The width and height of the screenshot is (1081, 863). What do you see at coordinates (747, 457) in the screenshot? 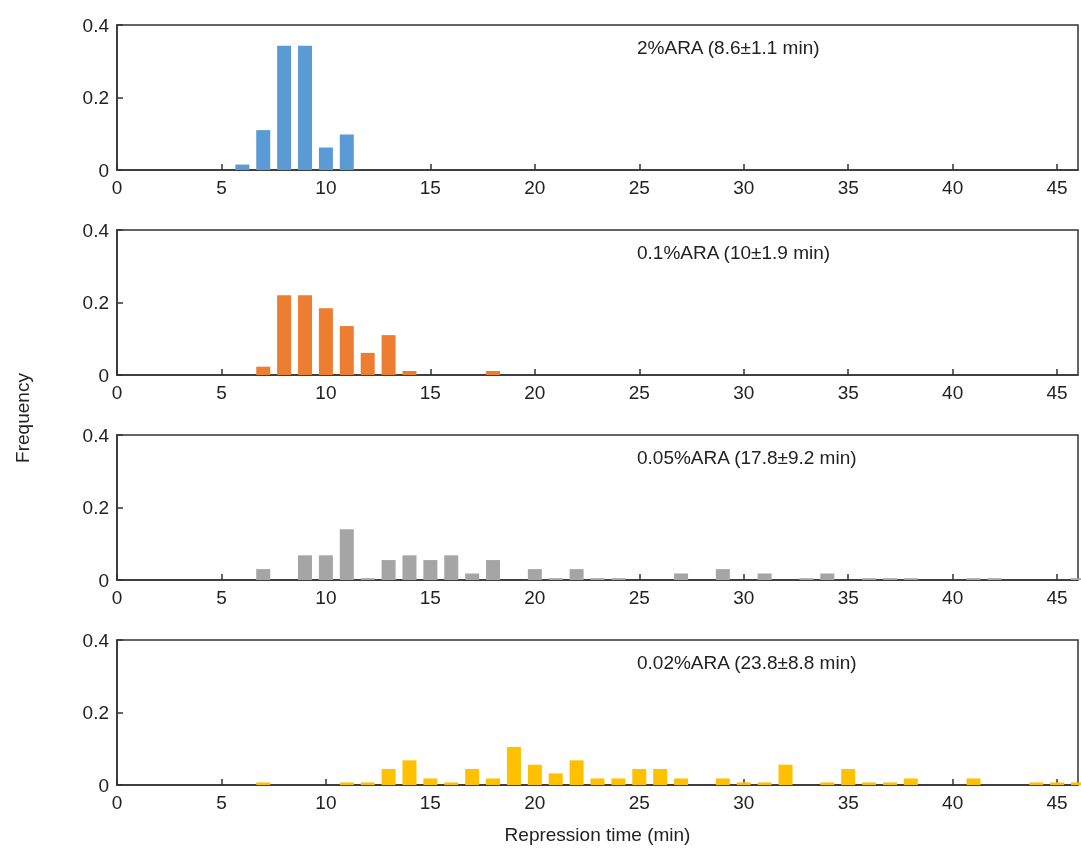
I see `annotation: 0.05%ARA (17.8±9.2 min)` at bounding box center [747, 457].